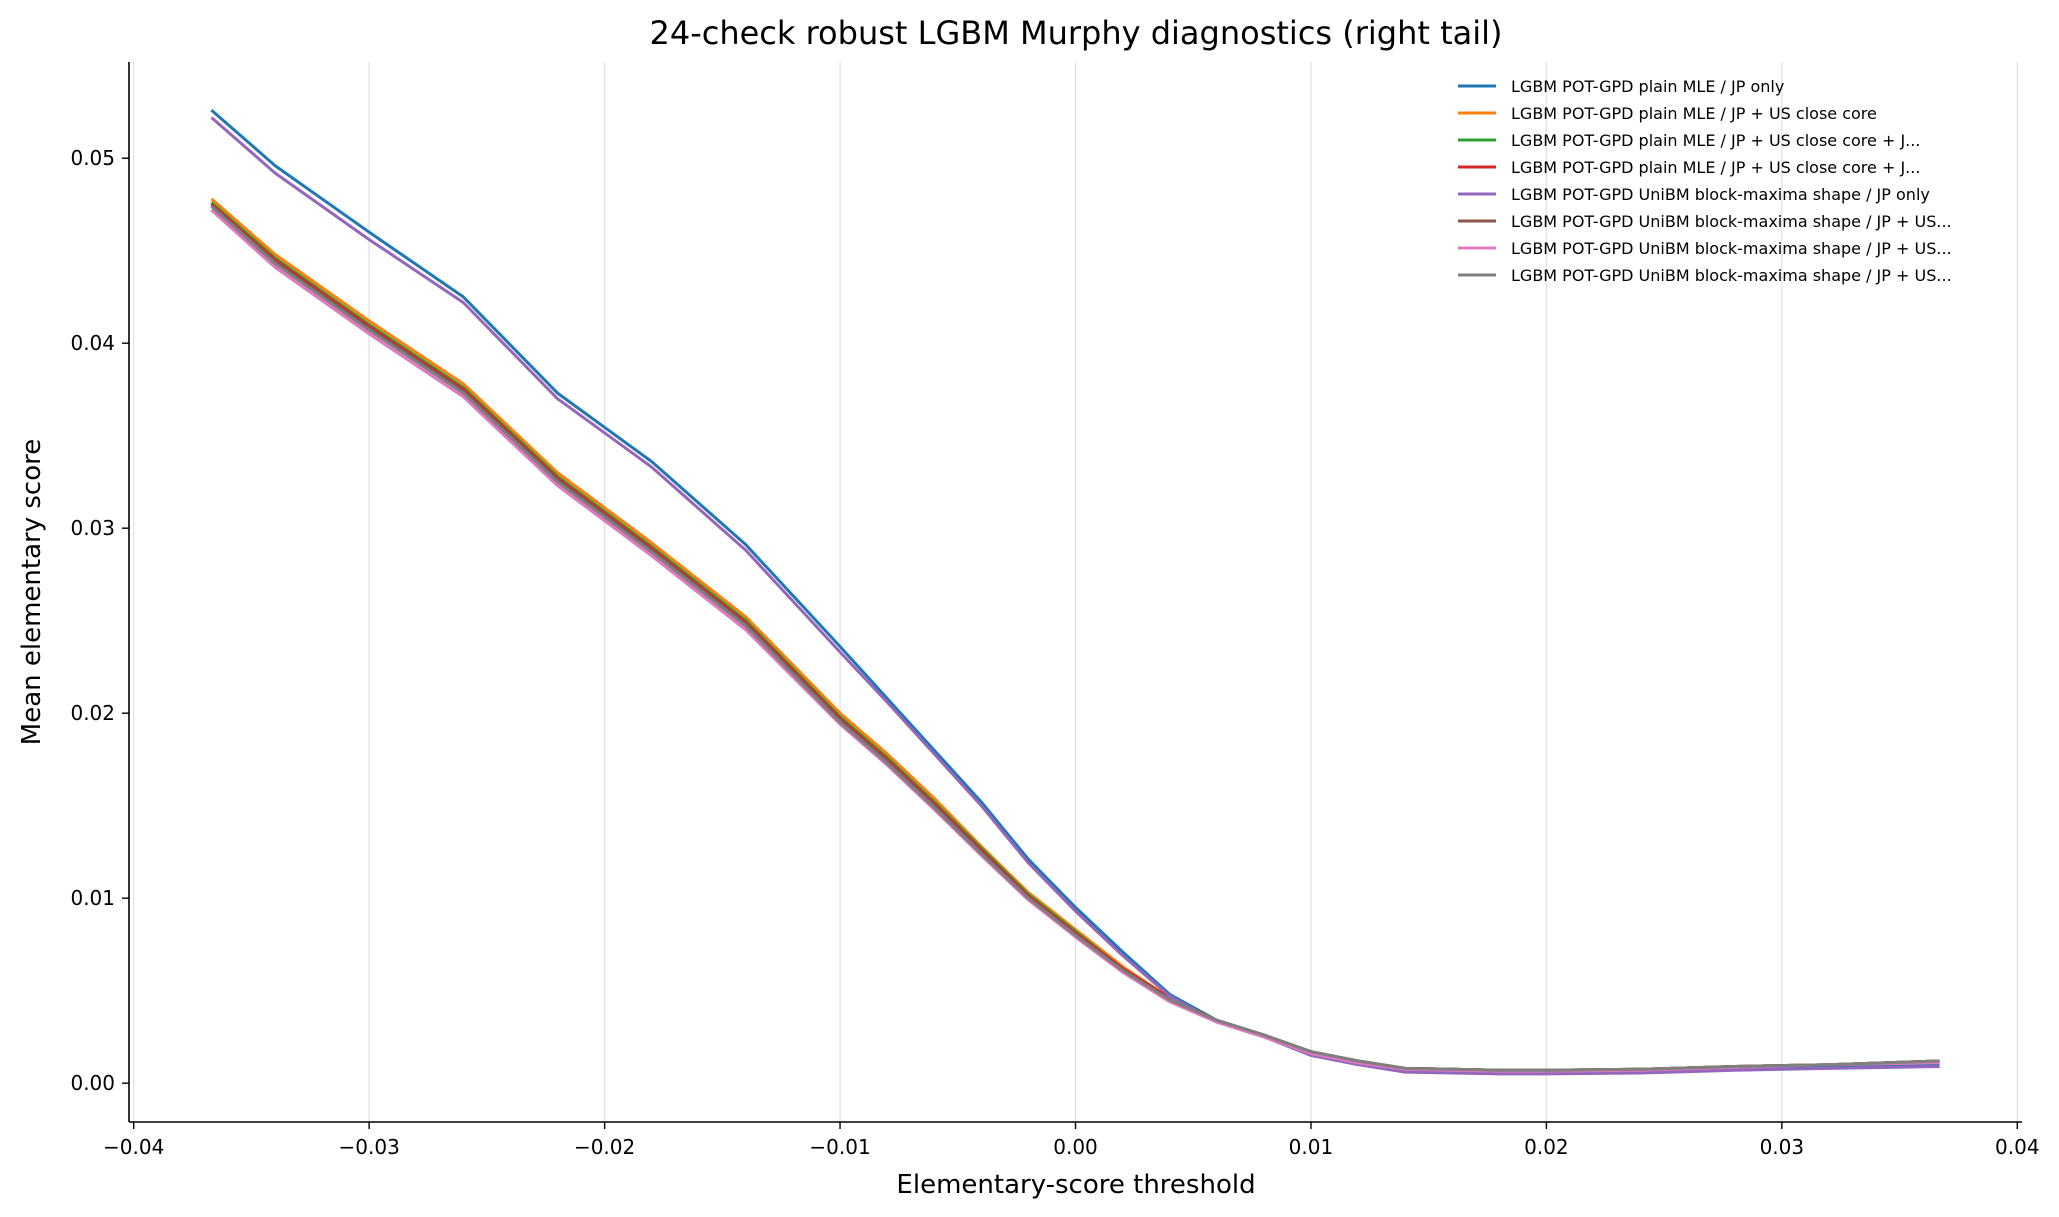 The width and height of the screenshot is (2059, 1217). What do you see at coordinates (1075, 1147) in the screenshot?
I see `x-tick-label: 0.00` at bounding box center [1075, 1147].